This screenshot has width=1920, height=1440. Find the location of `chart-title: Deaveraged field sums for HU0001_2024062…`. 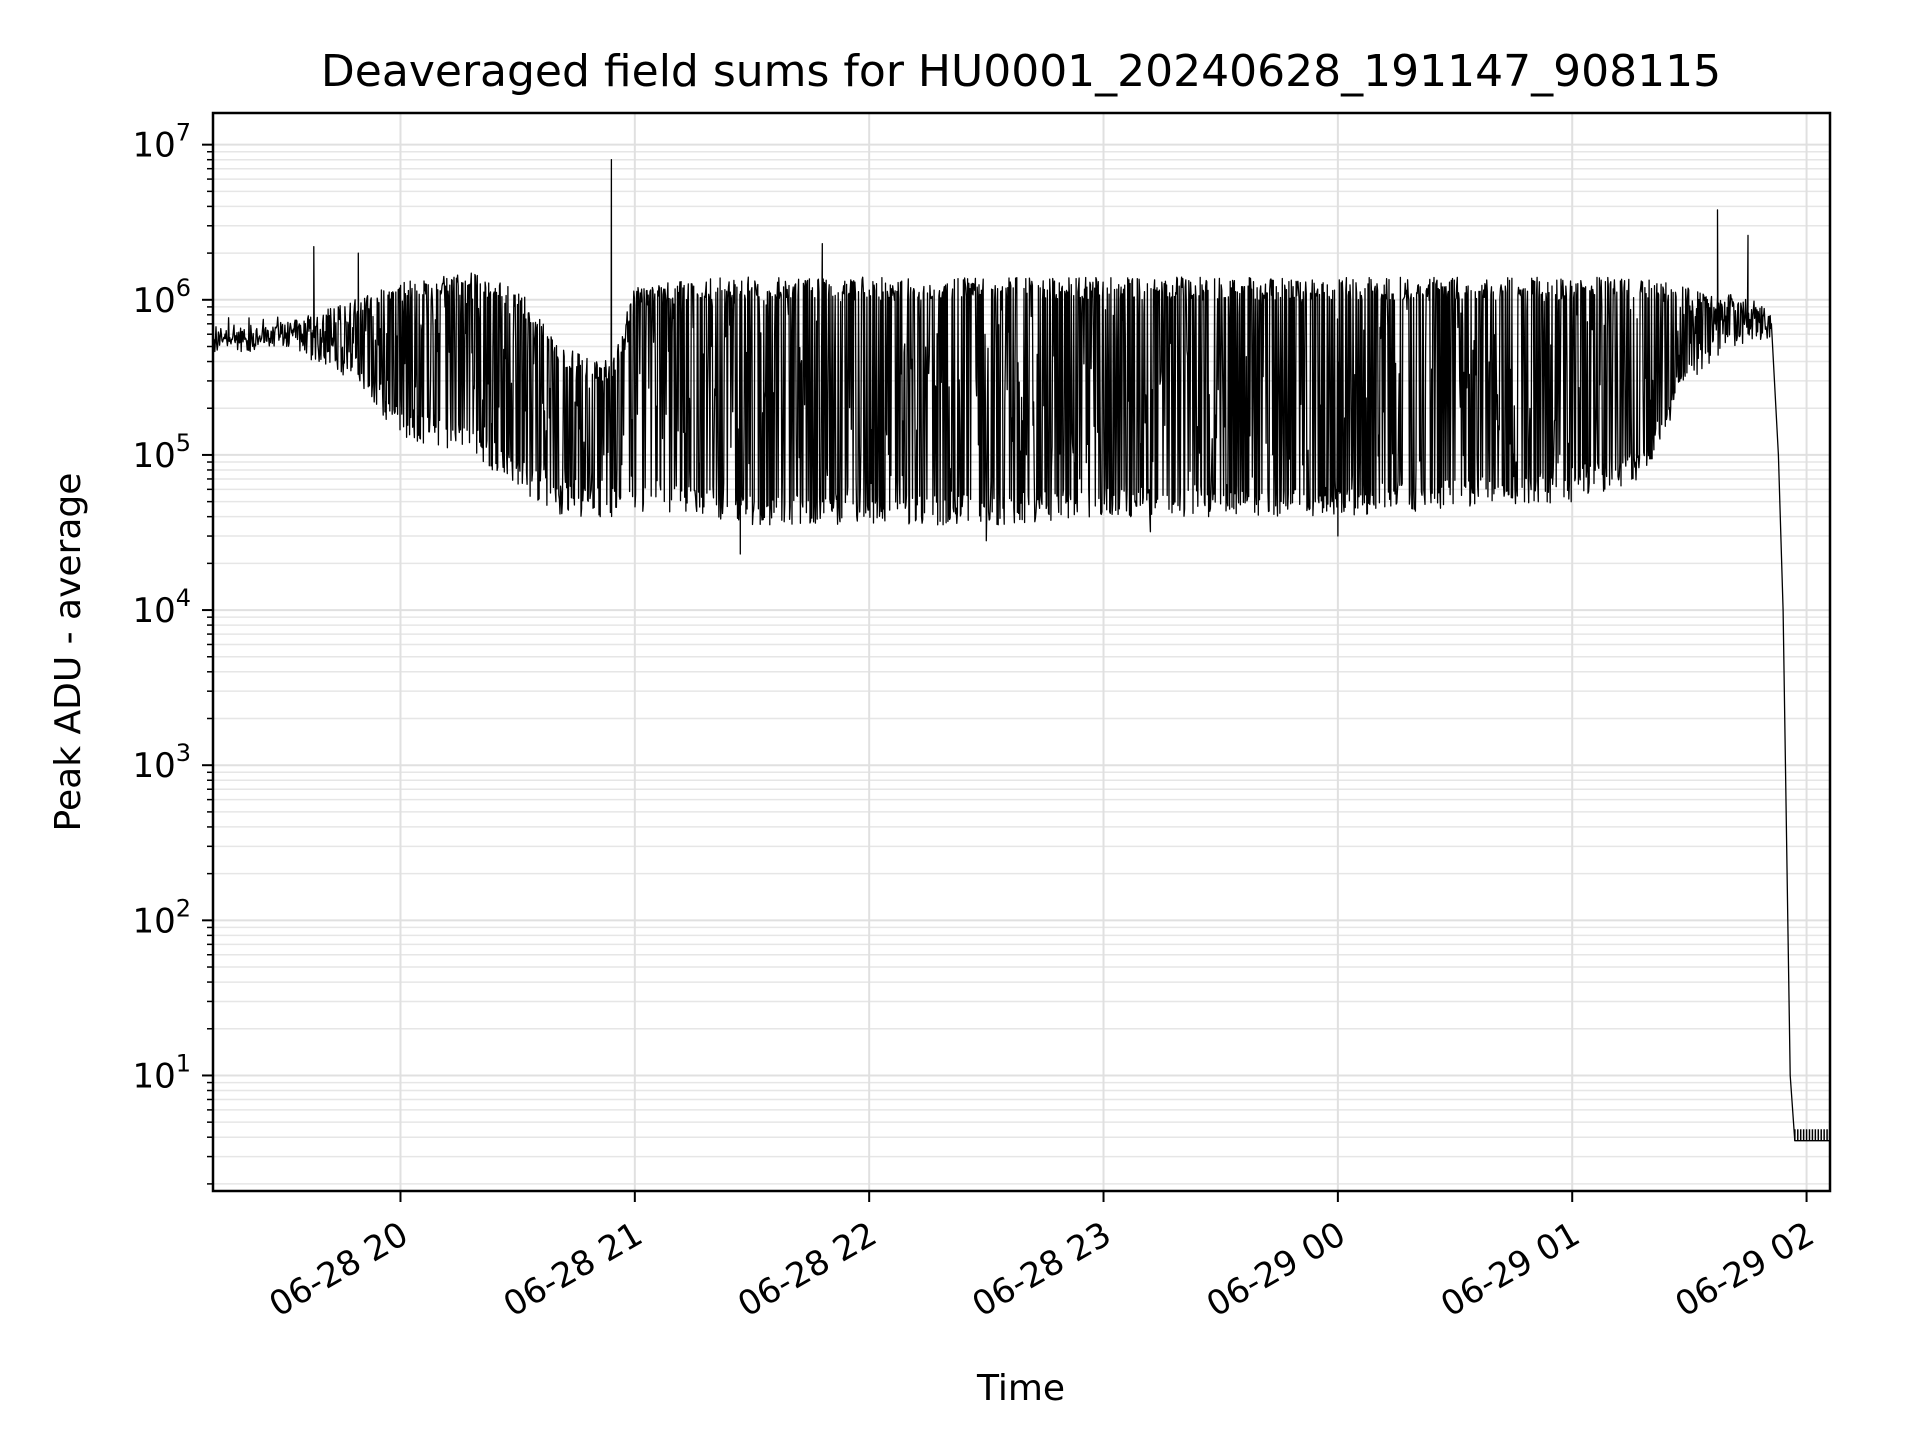

chart-title: Deaveraged field sums for HU0001_2024062… is located at coordinates (1021, 71).